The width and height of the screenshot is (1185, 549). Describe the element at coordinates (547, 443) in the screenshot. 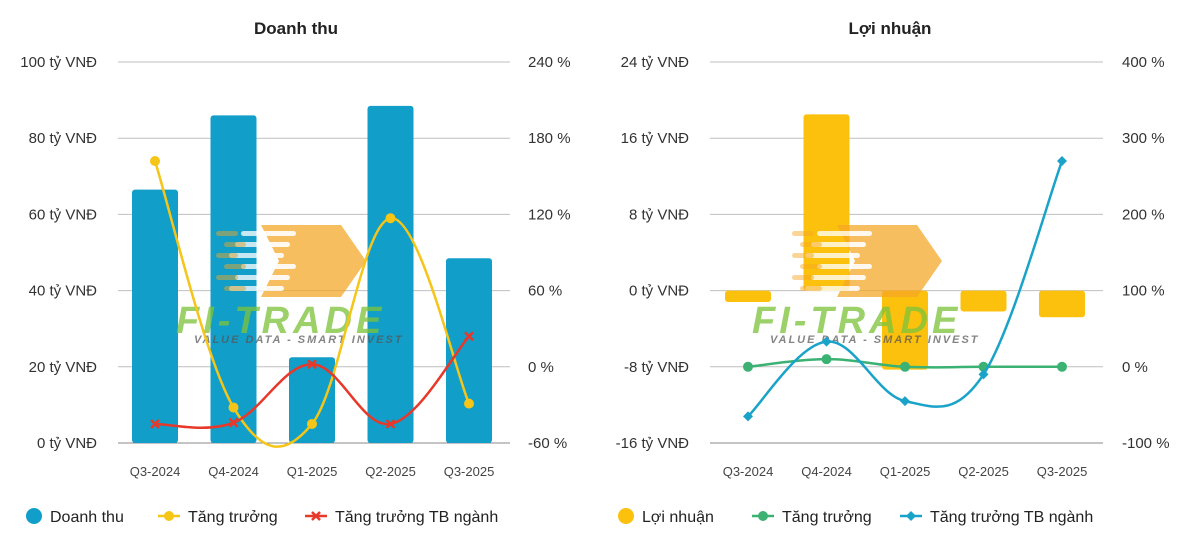

I see `right-axis-tick-label: -60 %` at that location.